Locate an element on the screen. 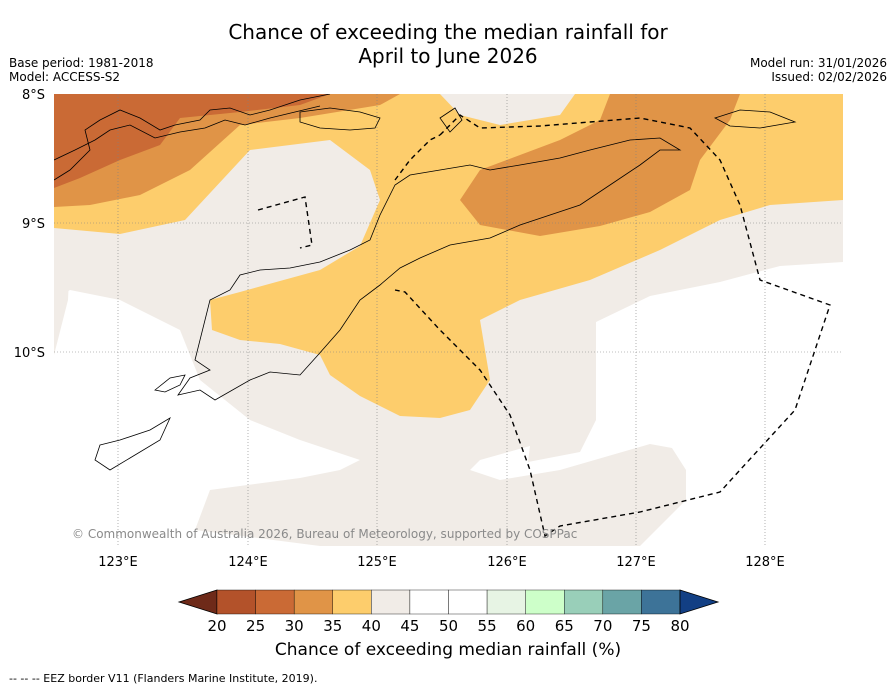 The width and height of the screenshot is (896, 690). lat-label-10s: 10°S is located at coordinates (29, 353).